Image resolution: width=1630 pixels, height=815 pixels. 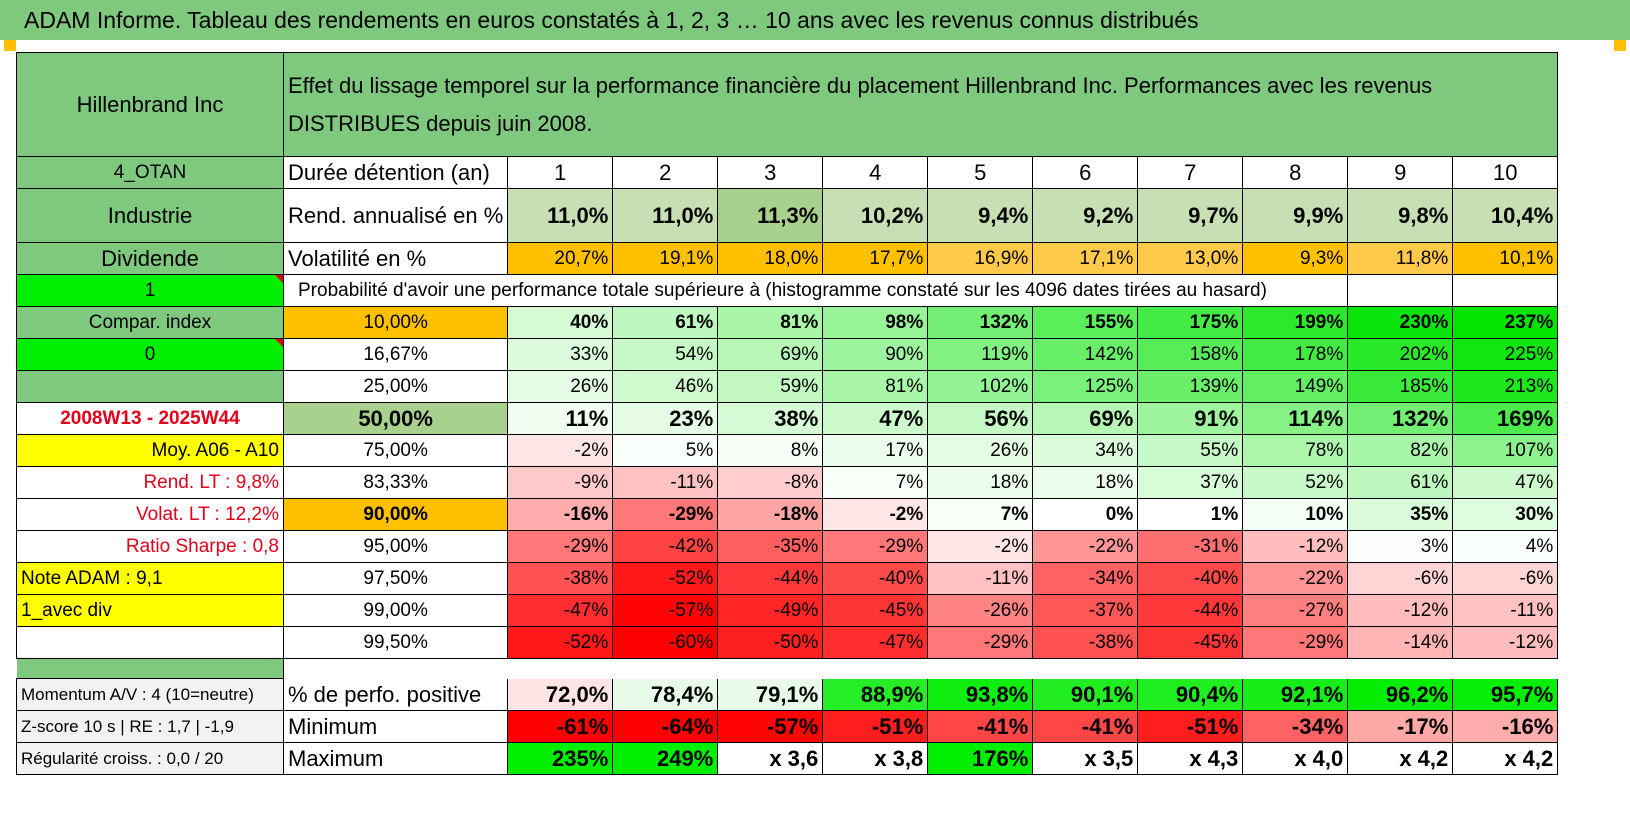 What do you see at coordinates (1400, 354) in the screenshot?
I see `probability-value: 202%` at bounding box center [1400, 354].